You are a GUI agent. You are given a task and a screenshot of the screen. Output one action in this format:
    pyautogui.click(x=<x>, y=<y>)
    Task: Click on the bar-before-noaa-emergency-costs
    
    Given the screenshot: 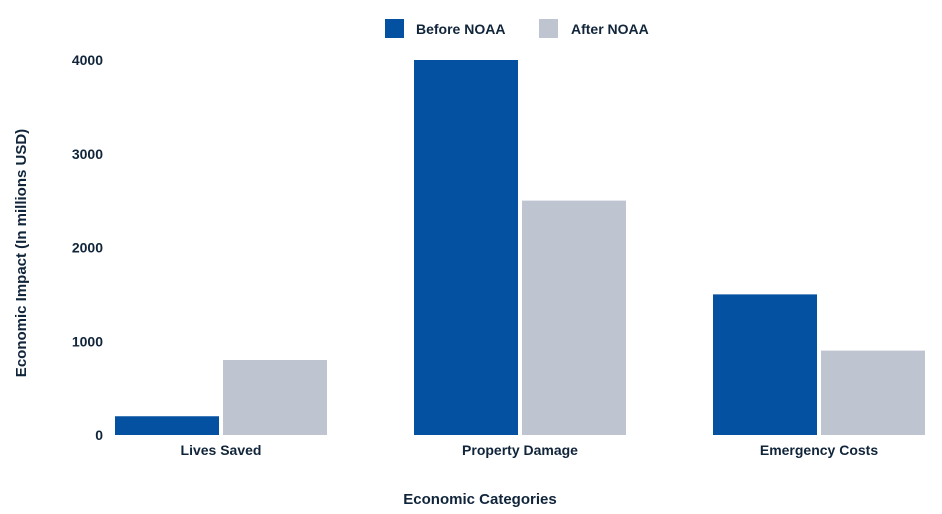 What is the action you would take?
    pyautogui.click(x=765, y=364)
    